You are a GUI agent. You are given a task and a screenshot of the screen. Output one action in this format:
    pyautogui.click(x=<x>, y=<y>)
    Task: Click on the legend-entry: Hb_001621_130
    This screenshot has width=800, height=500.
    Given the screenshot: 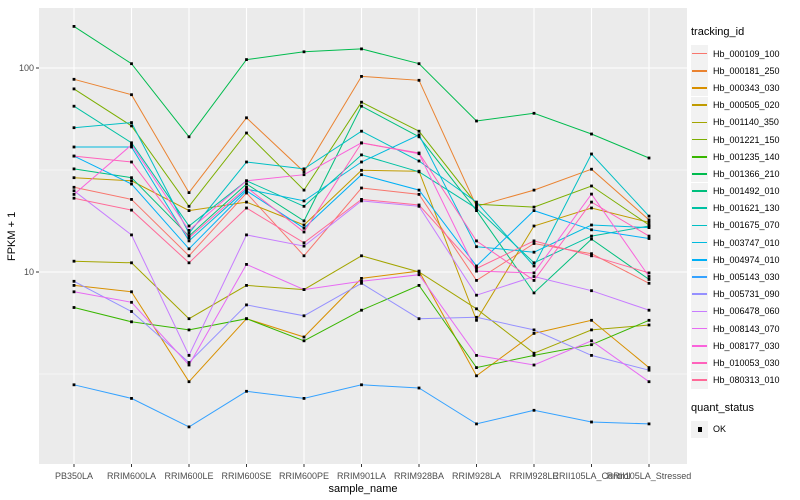 What is the action you would take?
    pyautogui.click(x=745, y=208)
    